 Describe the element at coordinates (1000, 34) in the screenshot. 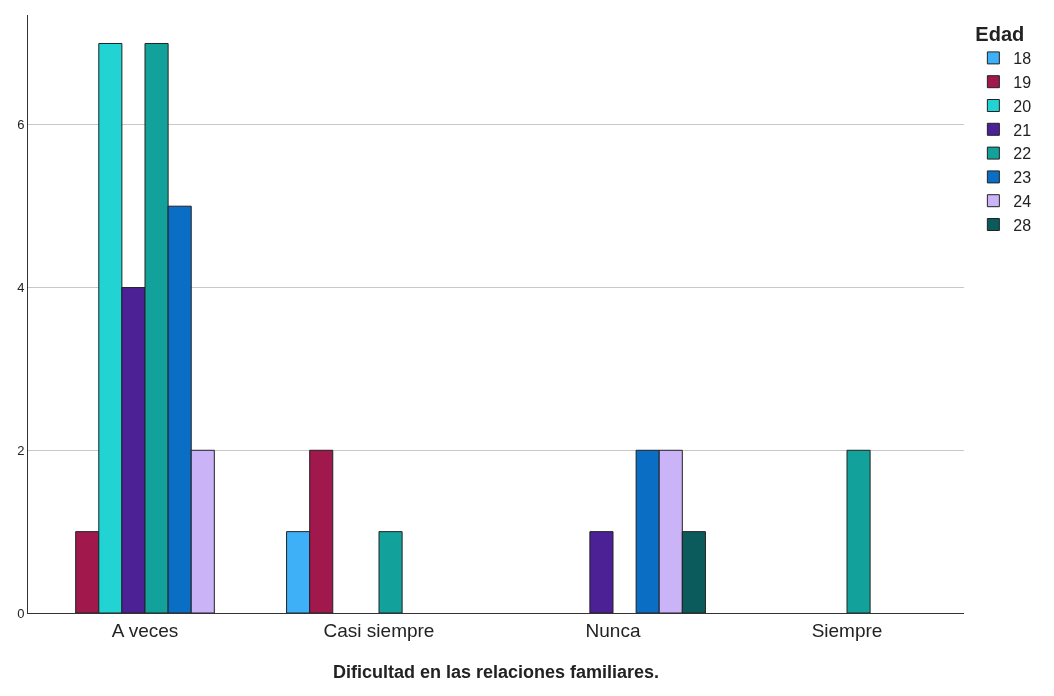

I see `legend-title: Edad` at that location.